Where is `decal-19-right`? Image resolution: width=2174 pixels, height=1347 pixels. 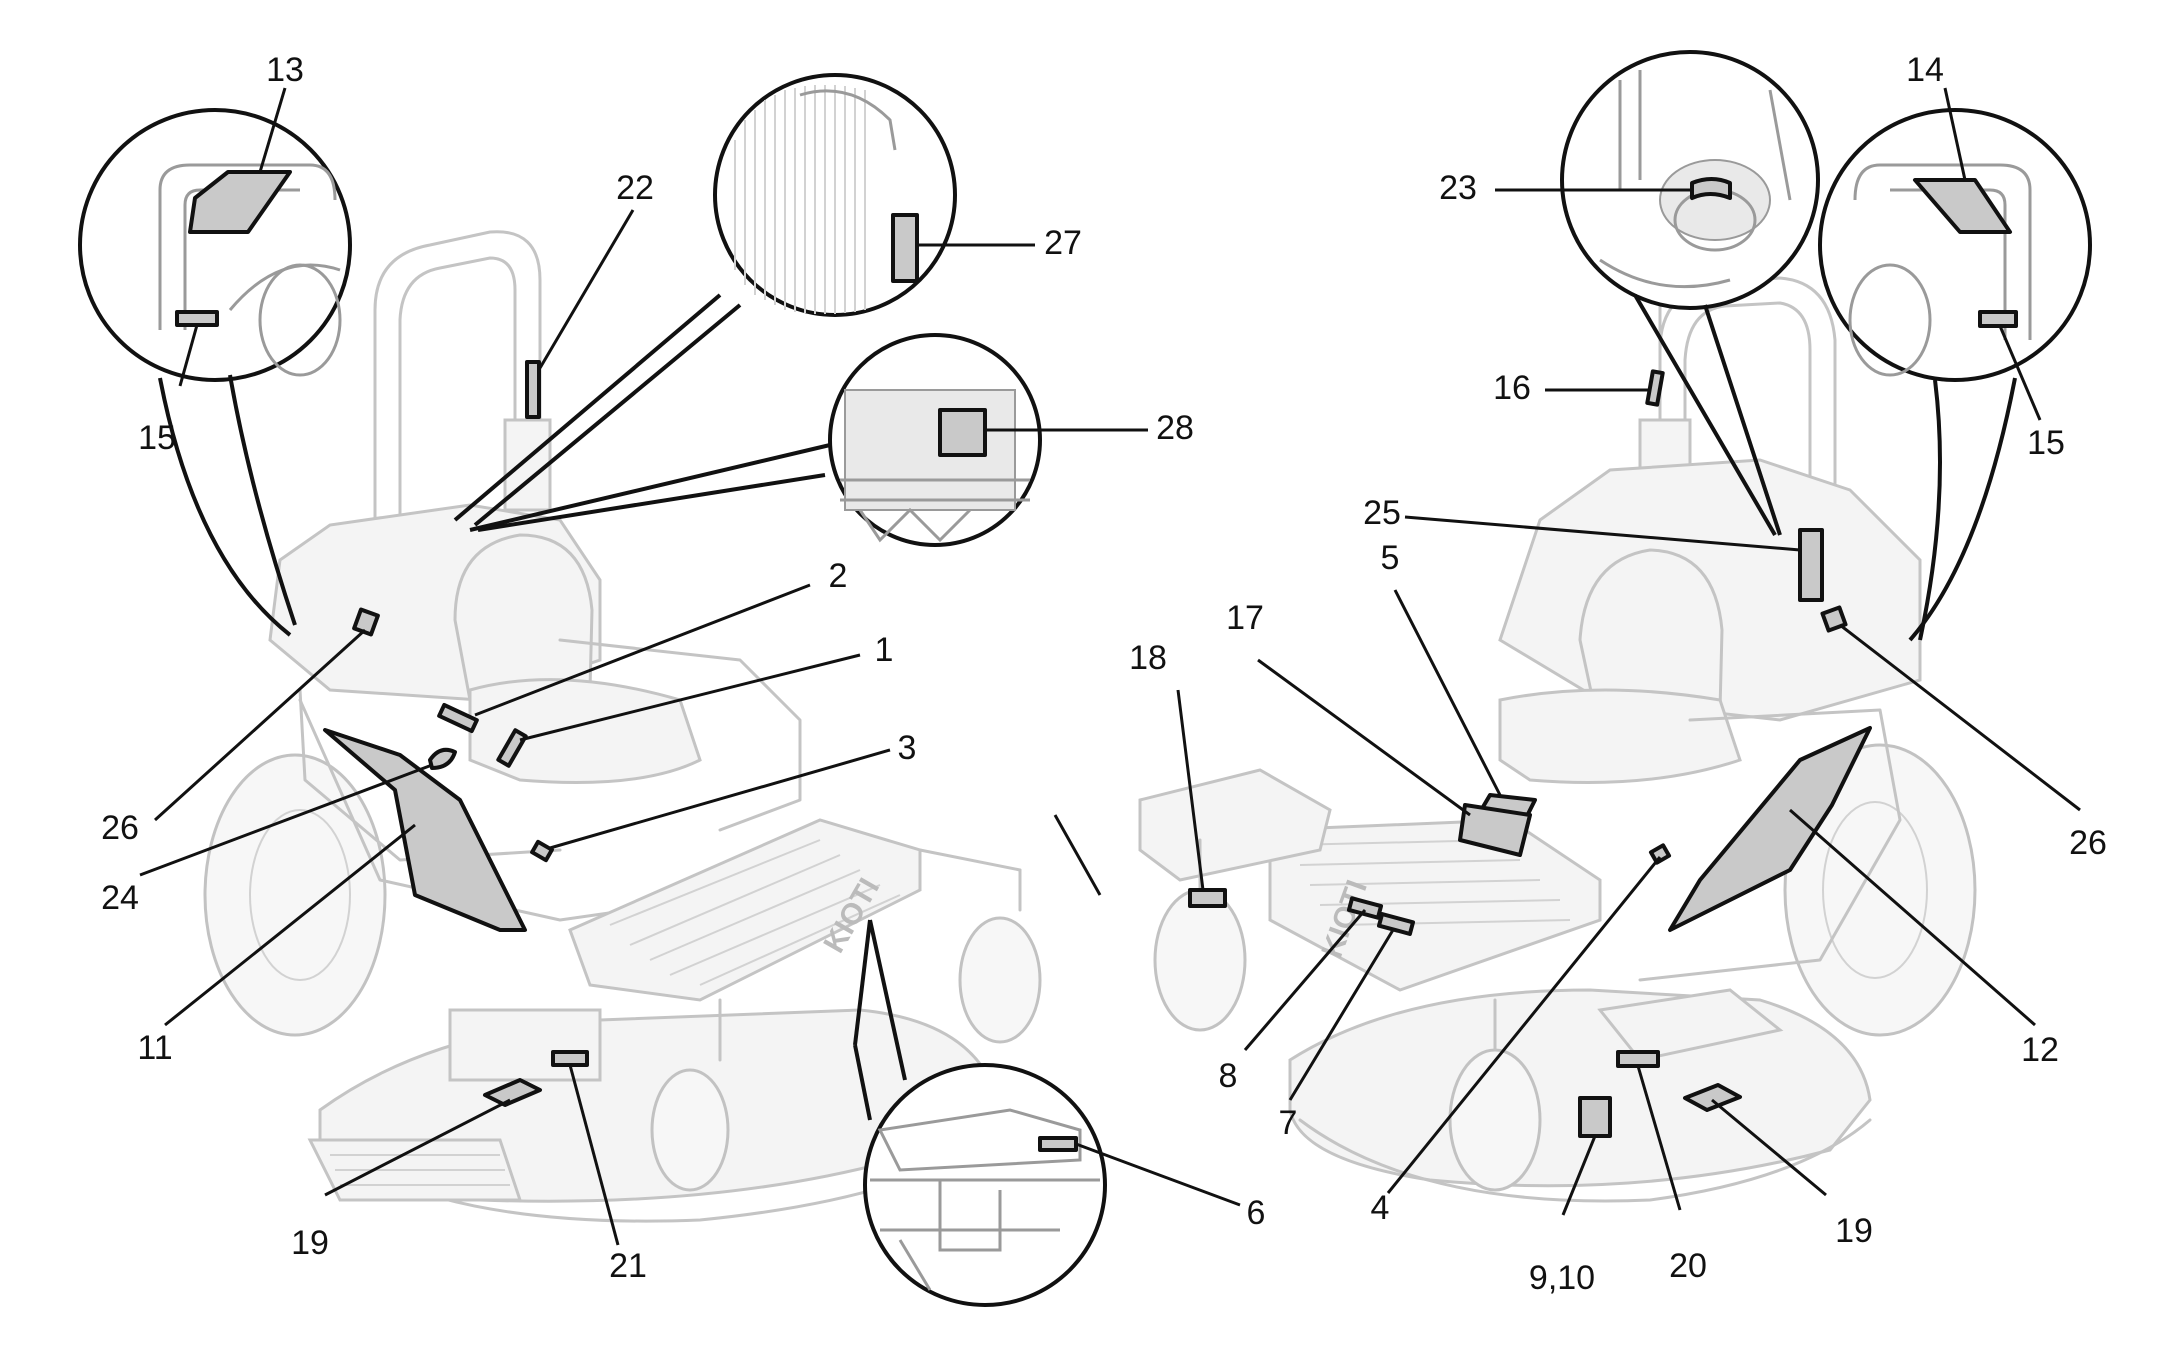 decal-19-right is located at coordinates (1712, 1097).